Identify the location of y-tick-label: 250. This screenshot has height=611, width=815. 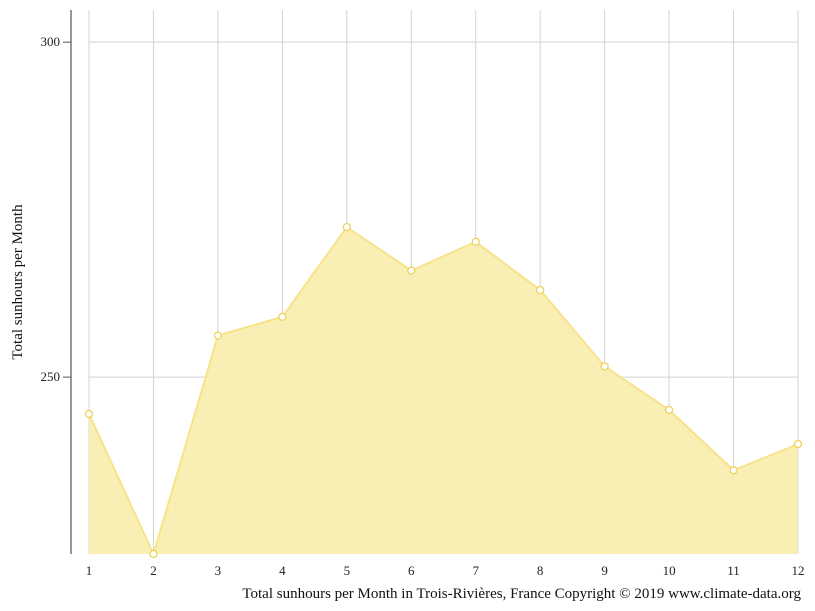
(51, 376).